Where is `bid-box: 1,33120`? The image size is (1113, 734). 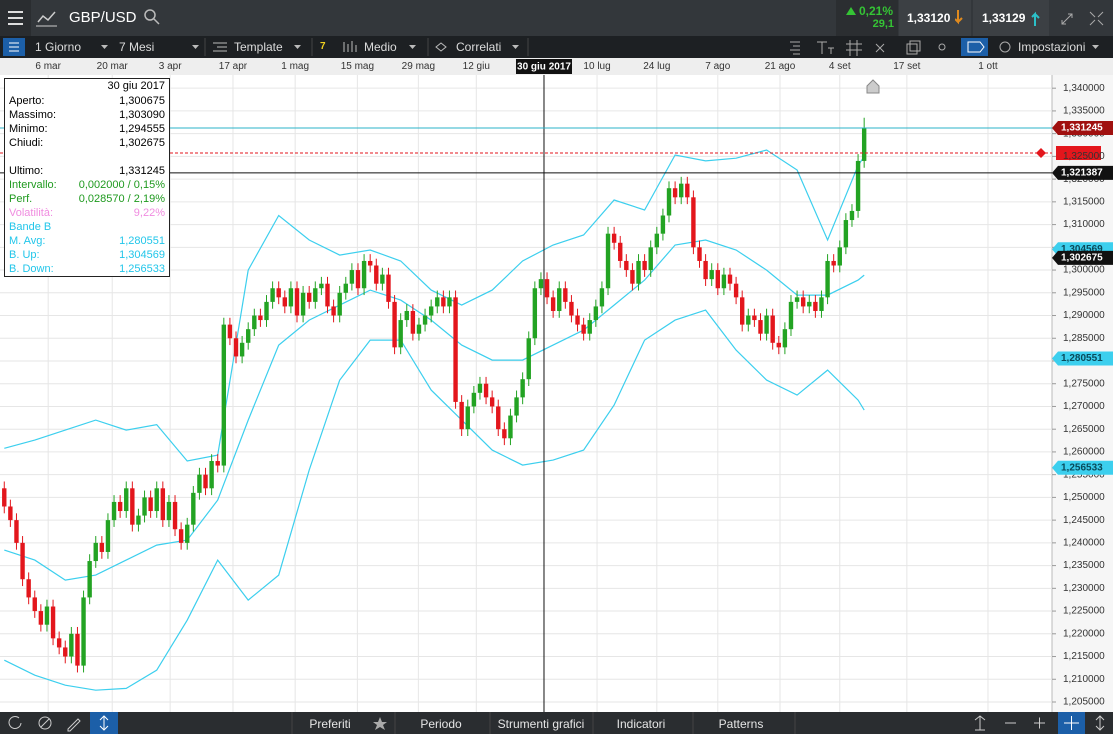
bid-box: 1,33120 is located at coordinates (935, 18).